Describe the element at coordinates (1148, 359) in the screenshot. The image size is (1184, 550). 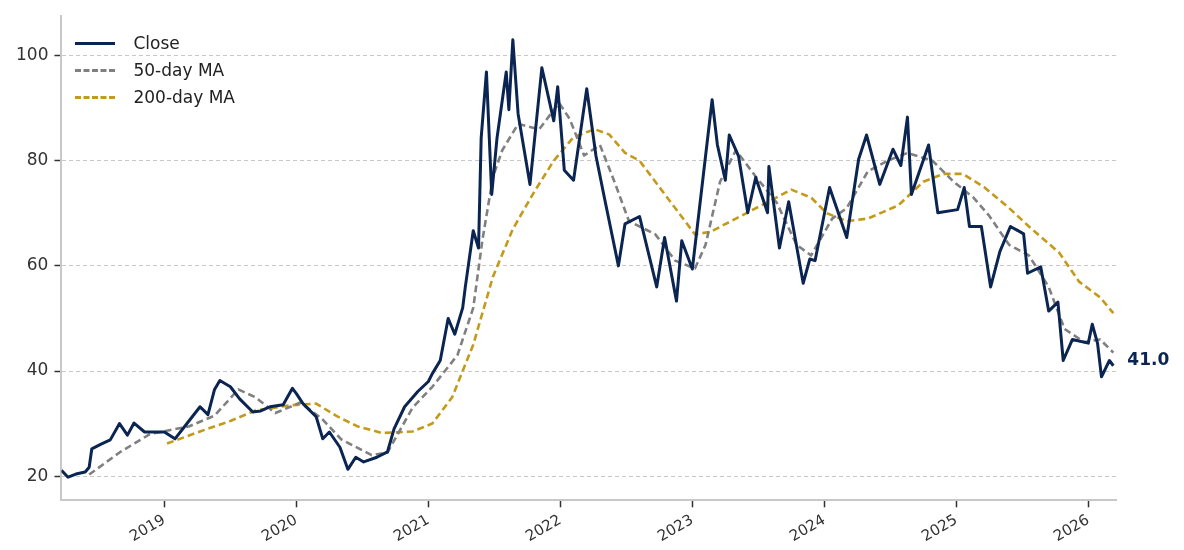
I see `annotation: 41.0` at that location.